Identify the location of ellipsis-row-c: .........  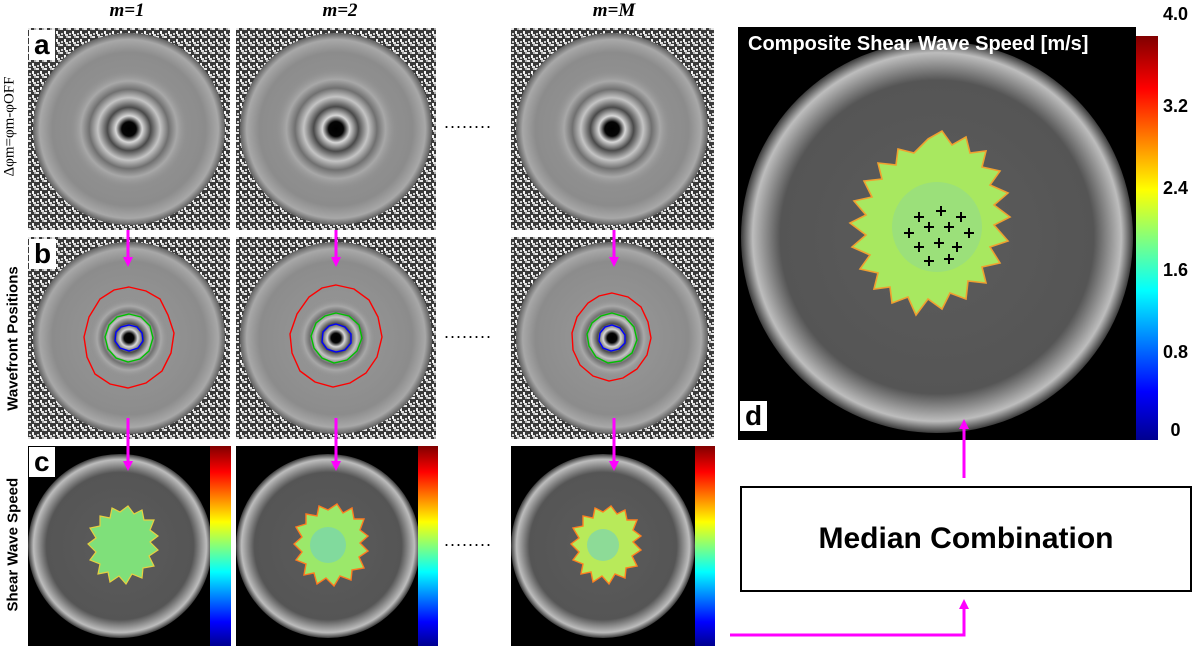
(468, 540).